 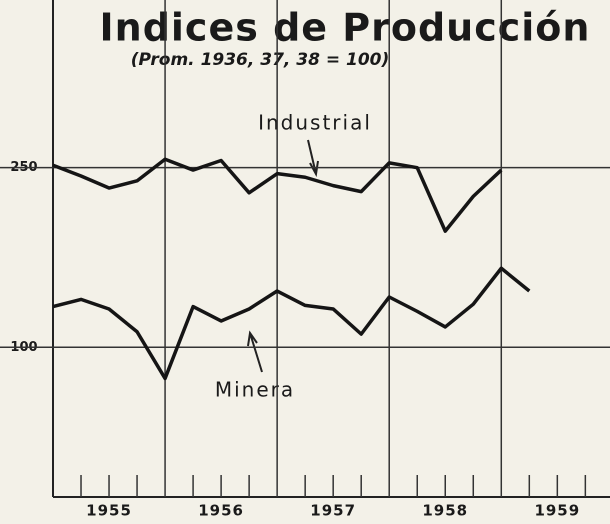 I want to click on chart-subtitle: (Prom. 1936, 37, 38 = 100), so click(x=260, y=60).